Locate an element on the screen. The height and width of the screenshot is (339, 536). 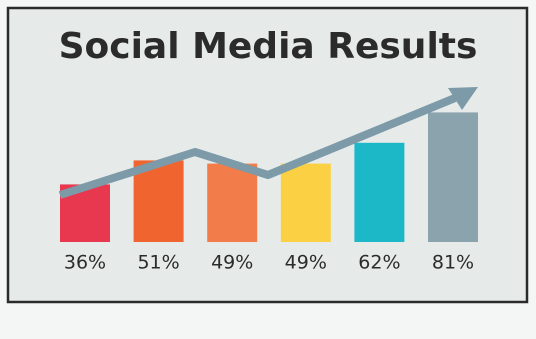
value-label: 62% is located at coordinates (379, 263).